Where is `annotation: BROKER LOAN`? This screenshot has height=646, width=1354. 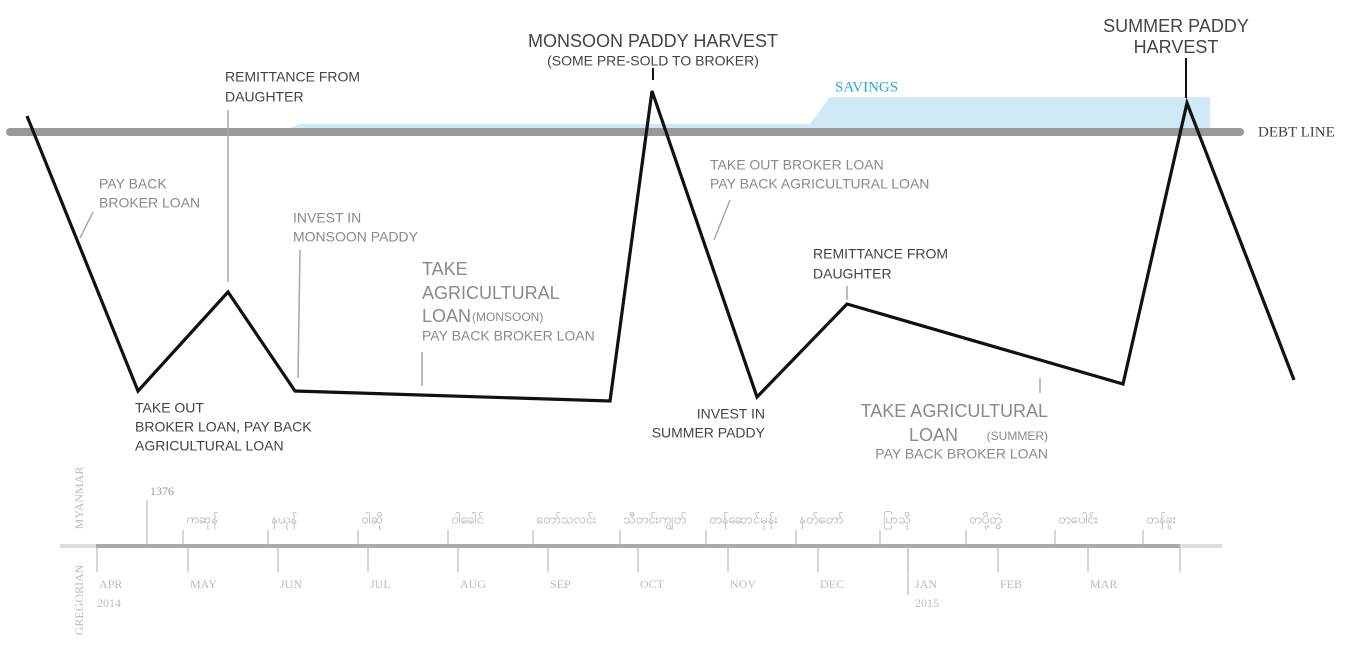 annotation: BROKER LOAN is located at coordinates (149, 203).